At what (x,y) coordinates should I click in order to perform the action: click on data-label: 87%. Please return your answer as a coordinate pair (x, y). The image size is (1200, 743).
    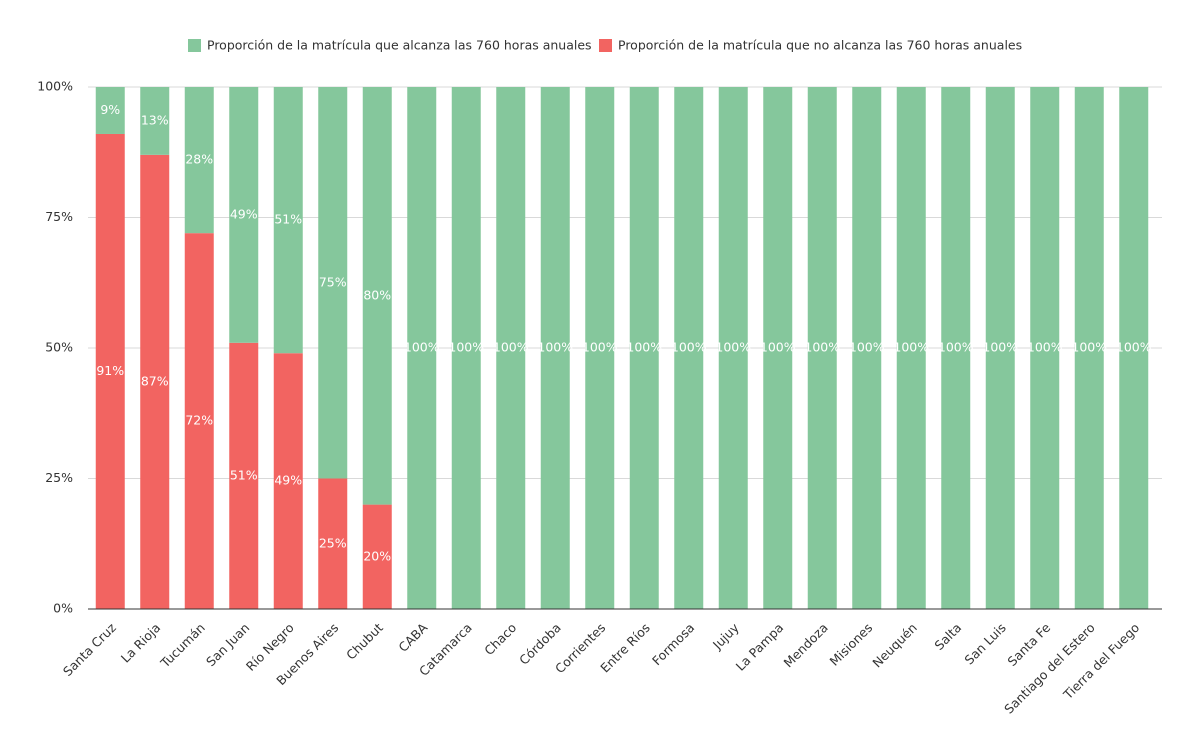
    Looking at the image, I should click on (155, 380).